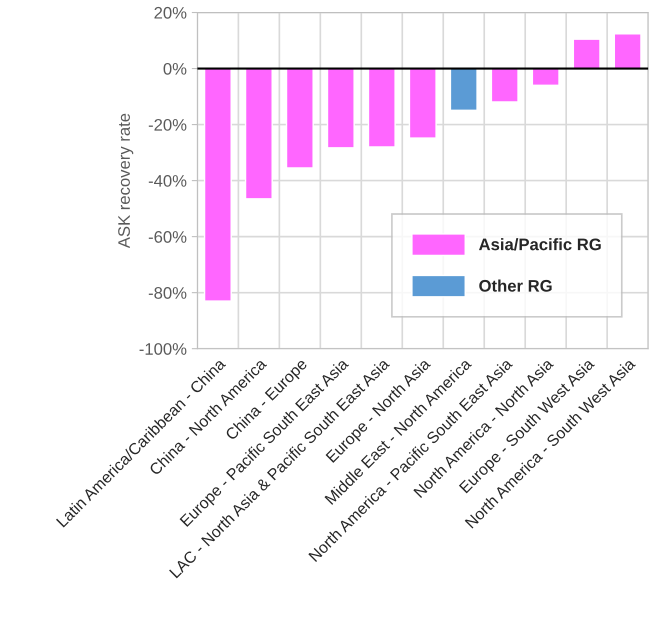  Describe the element at coordinates (175, 68) in the screenshot. I see `y-tick-label: 0%` at that location.